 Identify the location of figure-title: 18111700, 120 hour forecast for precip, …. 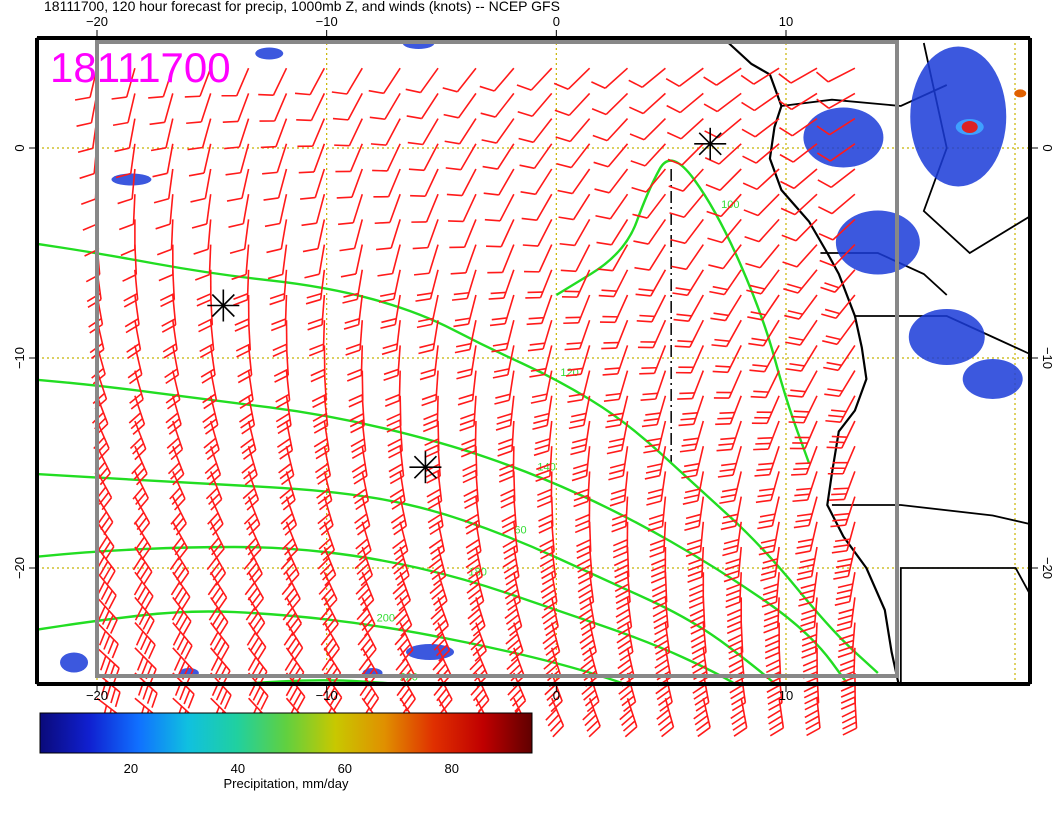
(302, 7).